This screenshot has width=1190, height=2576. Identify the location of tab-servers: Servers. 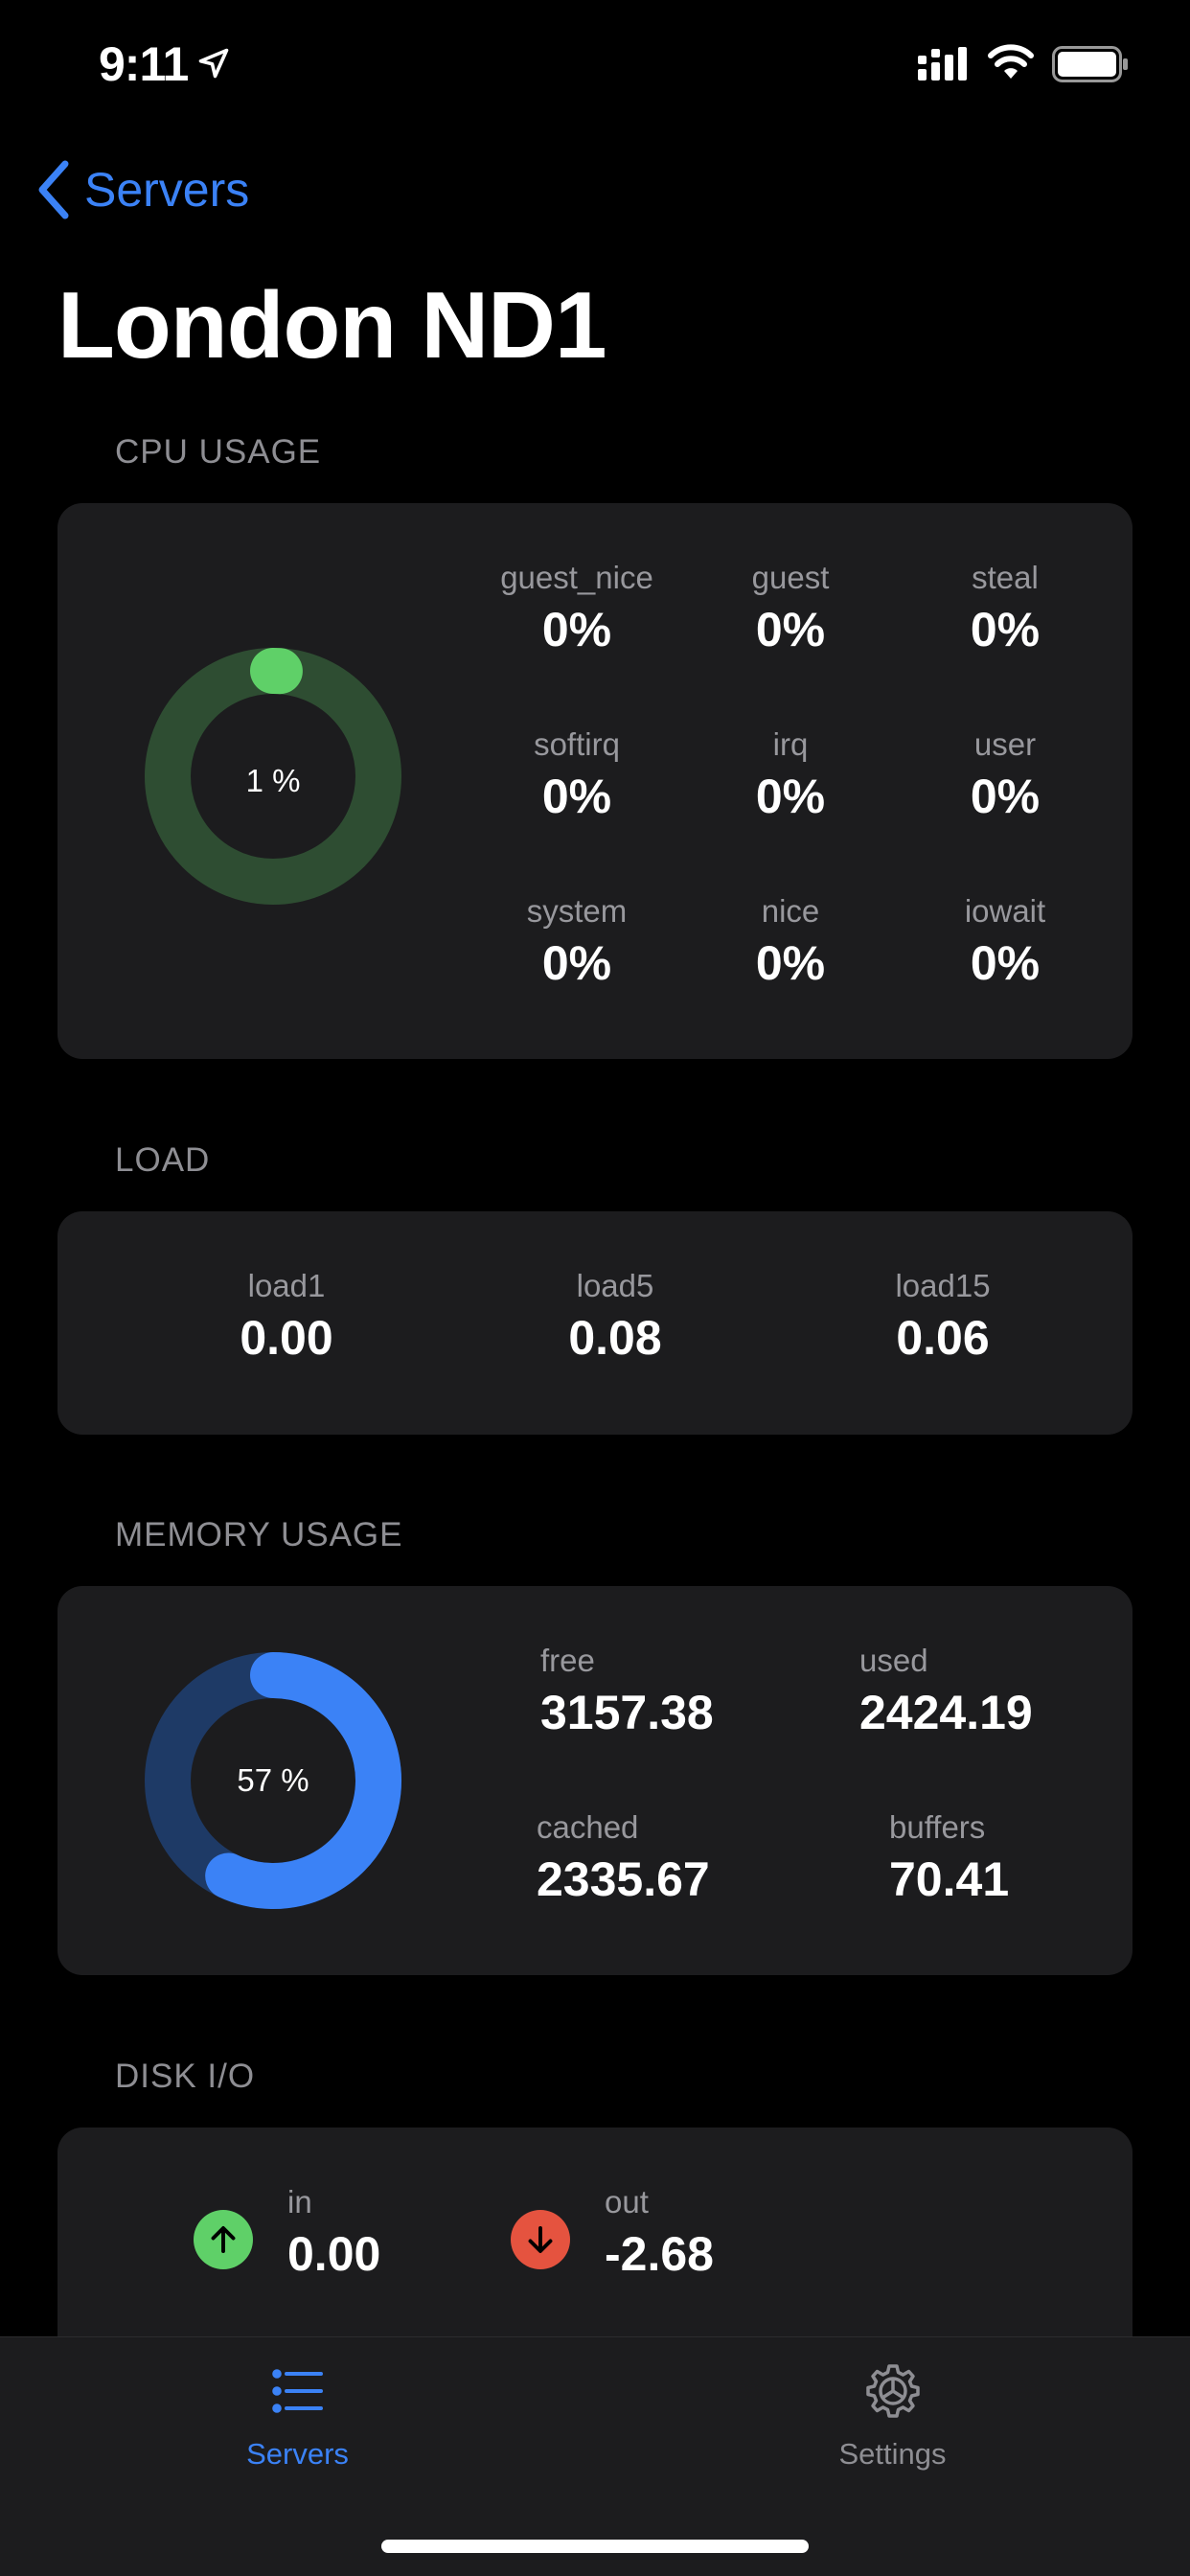
(297, 2414).